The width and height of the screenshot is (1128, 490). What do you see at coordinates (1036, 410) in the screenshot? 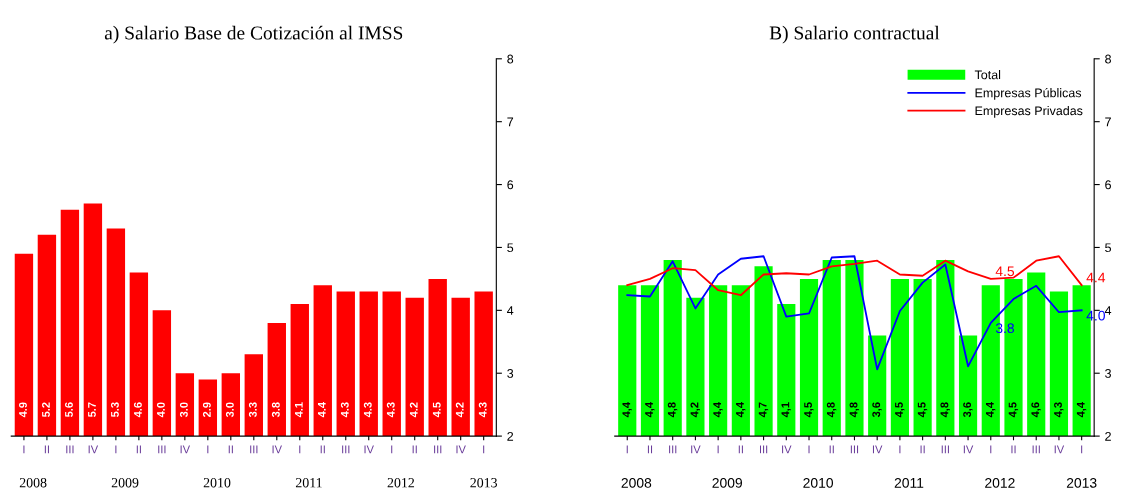
I see `data-label: 4,6` at bounding box center [1036, 410].